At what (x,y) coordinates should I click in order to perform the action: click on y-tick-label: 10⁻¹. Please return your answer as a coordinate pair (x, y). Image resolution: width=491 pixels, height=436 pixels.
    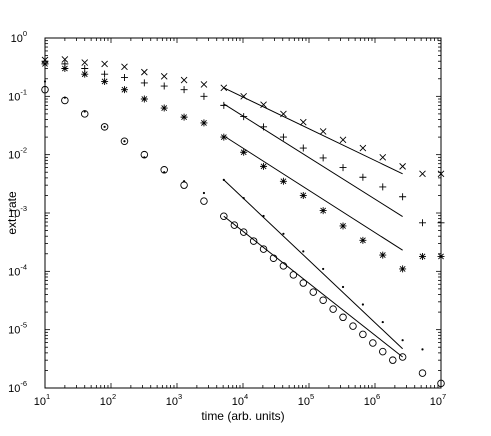
    Looking at the image, I should click on (17, 95).